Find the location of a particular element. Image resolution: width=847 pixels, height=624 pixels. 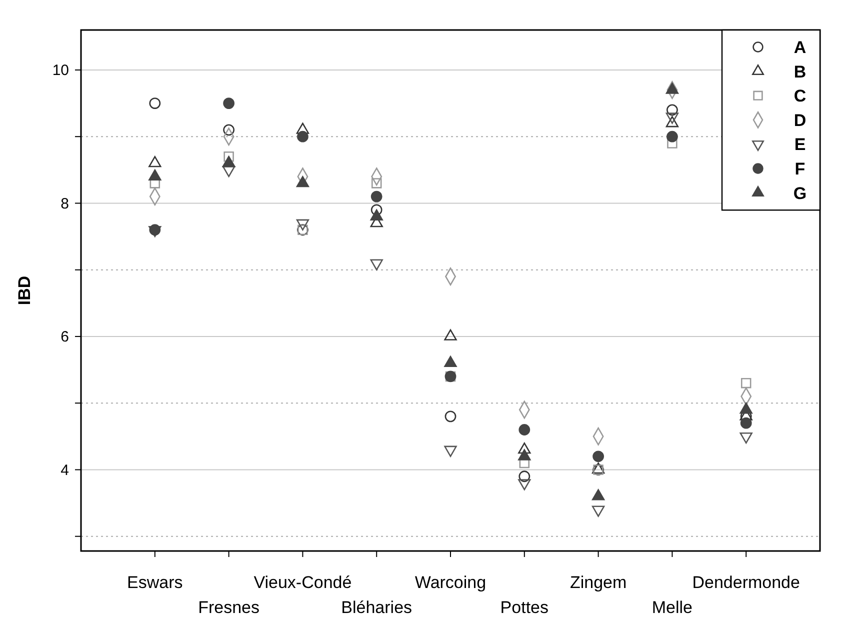

y-tick-label: 8 is located at coordinates (64, 203).